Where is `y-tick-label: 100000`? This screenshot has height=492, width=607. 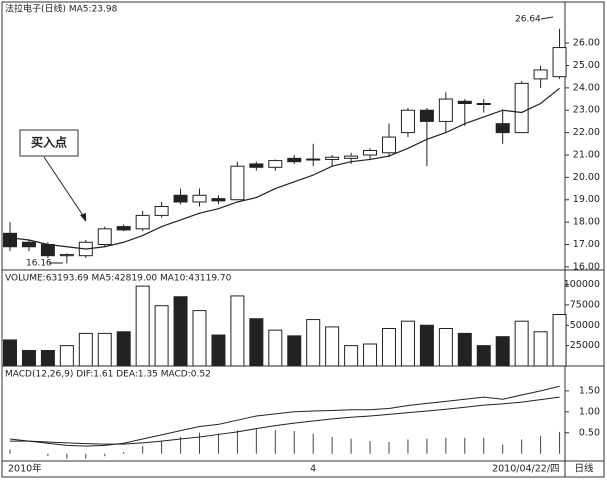
y-tick-label: 100000 is located at coordinates (582, 284).